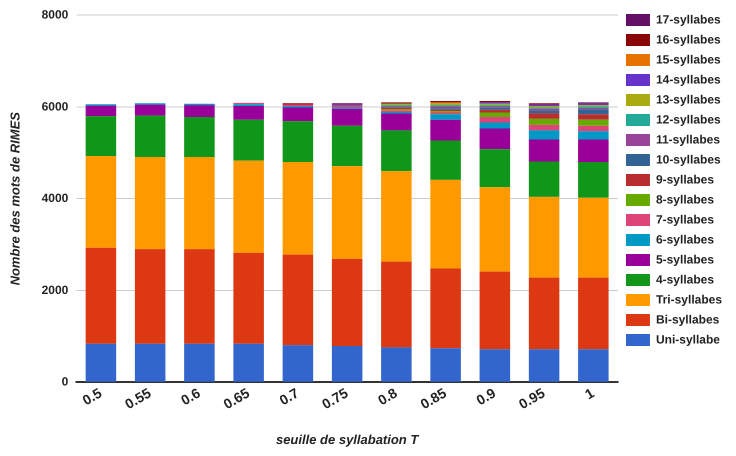 Image resolution: width=736 pixels, height=456 pixels. What do you see at coordinates (55, 106) in the screenshot?
I see `y-tick-label: 6000` at bounding box center [55, 106].